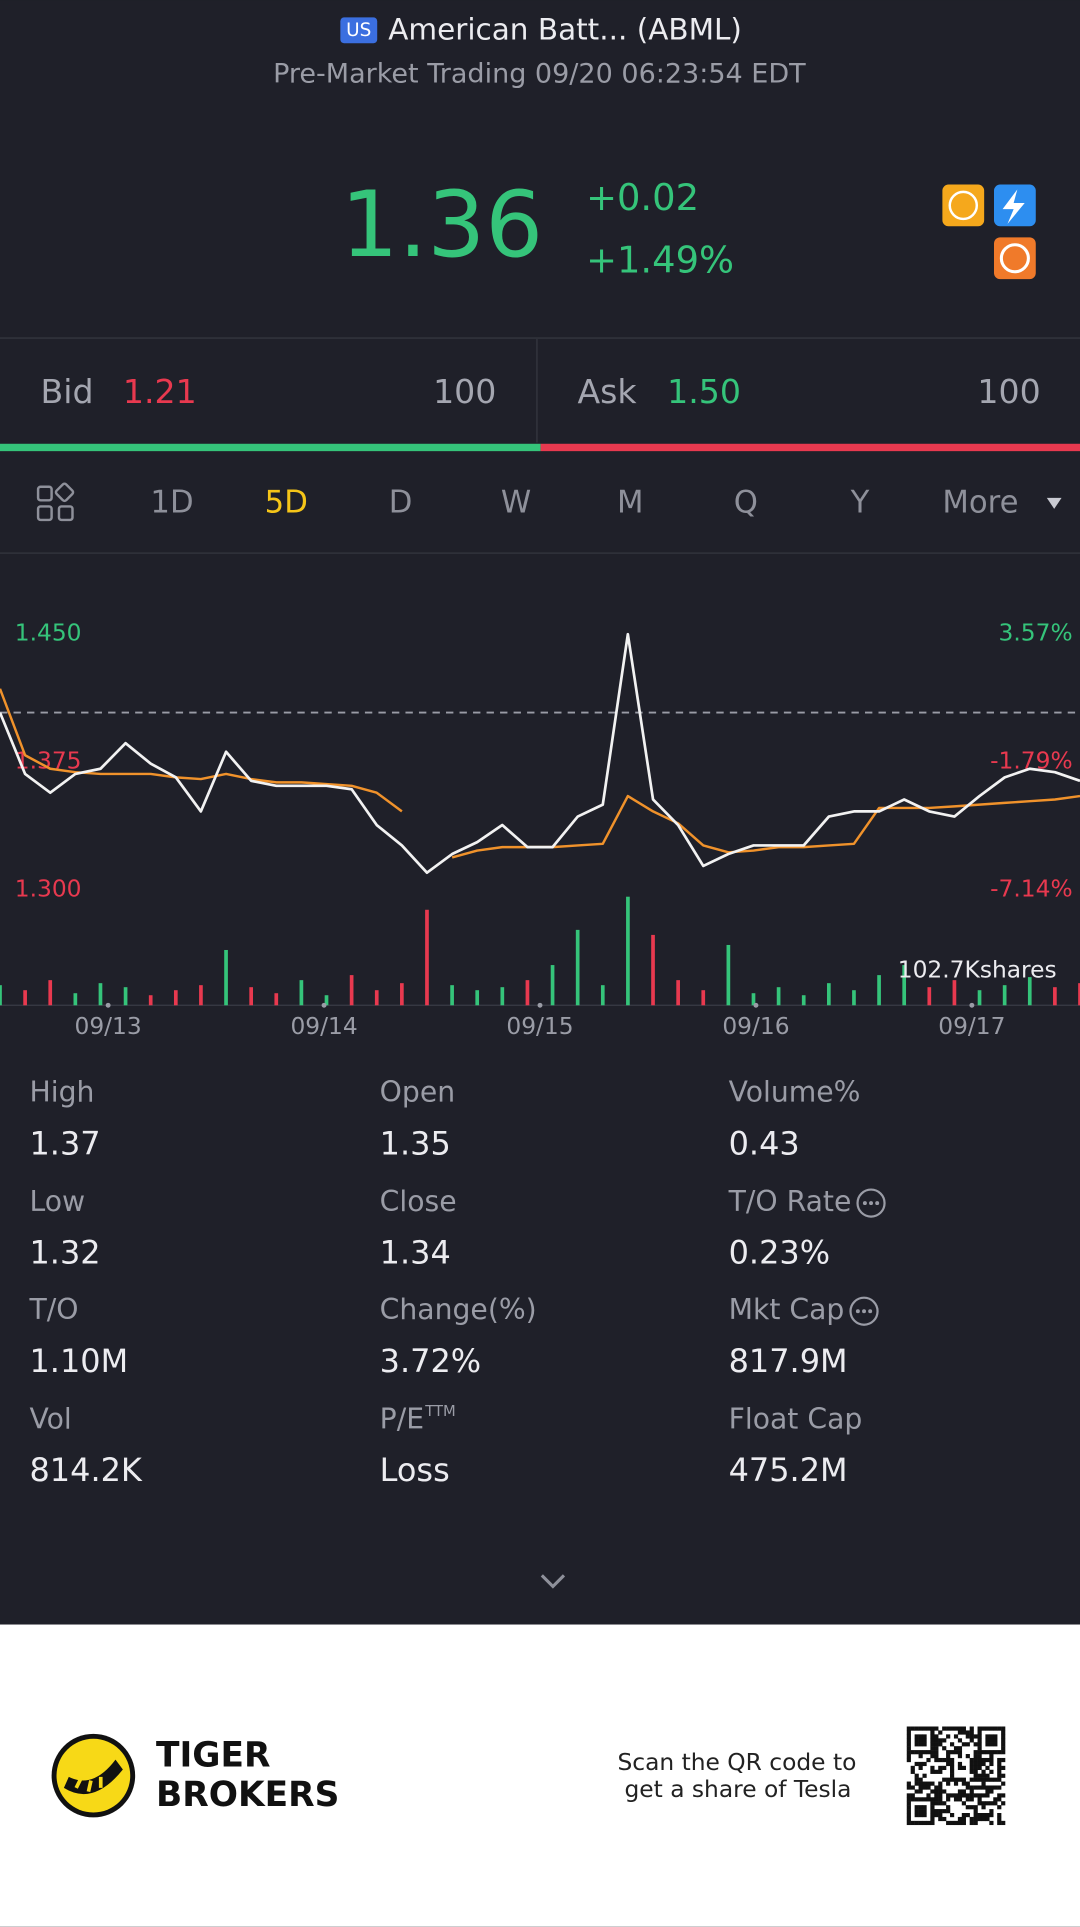 This screenshot has height=1927, width=1080. What do you see at coordinates (55, 502) in the screenshot?
I see `layout-icon` at bounding box center [55, 502].